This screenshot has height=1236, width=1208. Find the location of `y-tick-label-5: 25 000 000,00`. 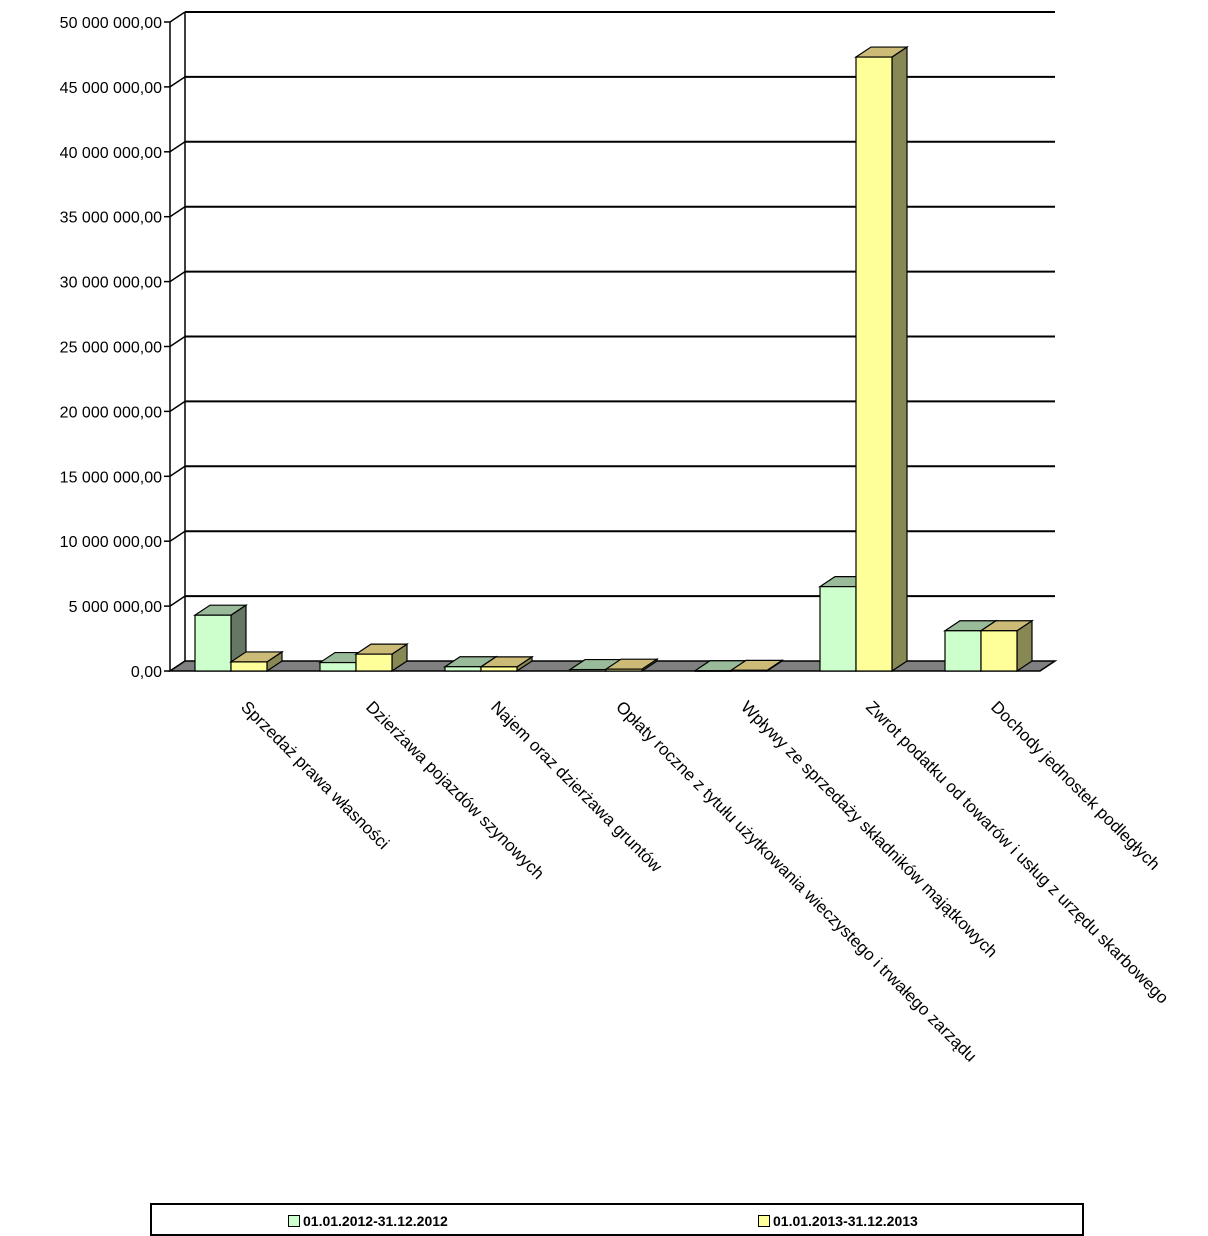

y-tick-label-5: 25 000 000,00 is located at coordinates (111, 348).